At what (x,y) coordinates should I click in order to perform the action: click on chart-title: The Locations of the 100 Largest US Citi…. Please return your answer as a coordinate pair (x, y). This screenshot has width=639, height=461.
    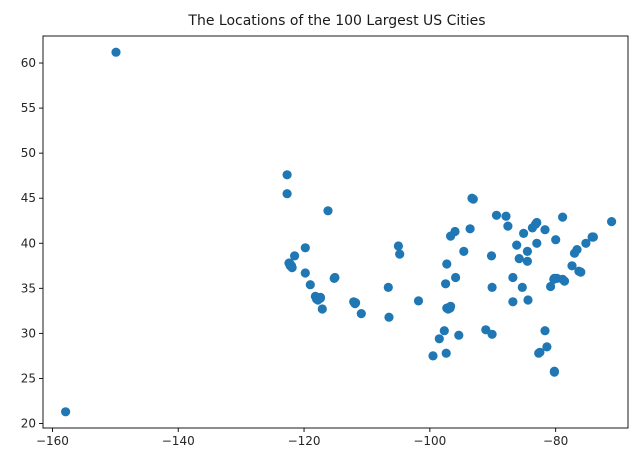
    Looking at the image, I should click on (336, 21).